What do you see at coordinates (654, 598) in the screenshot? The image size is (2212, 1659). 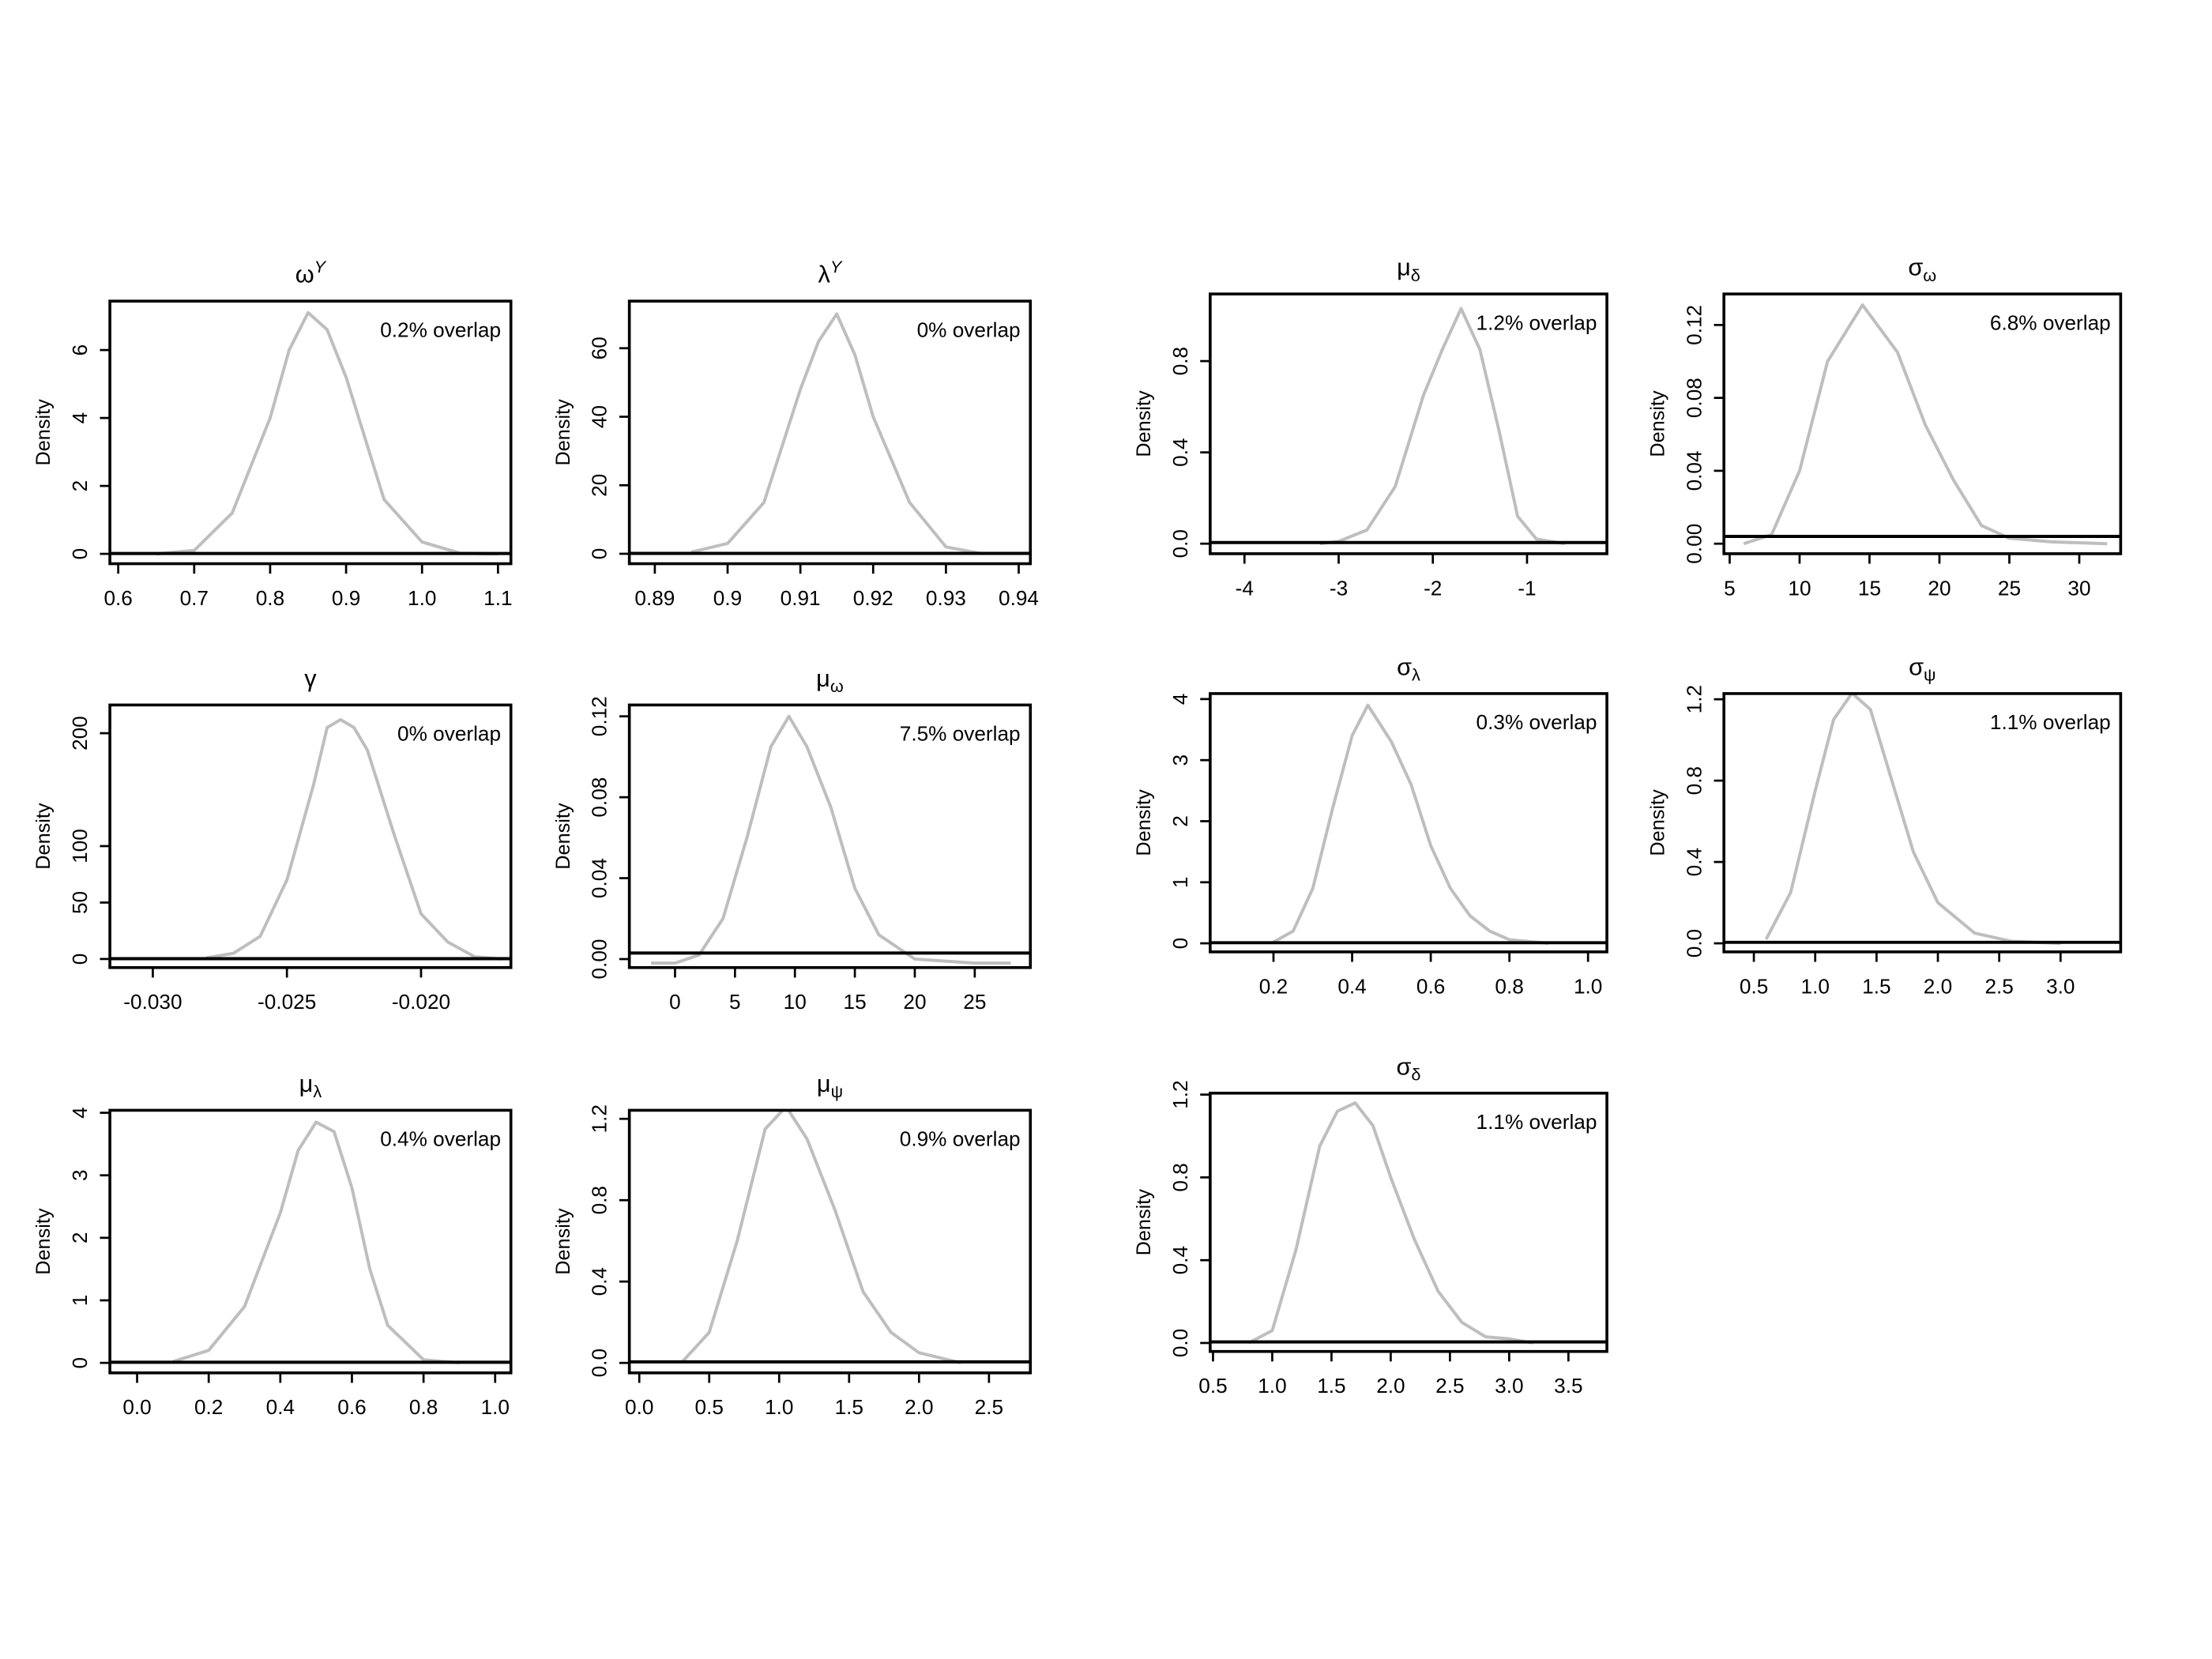 I see `x-tick-label: 0.89` at bounding box center [654, 598].